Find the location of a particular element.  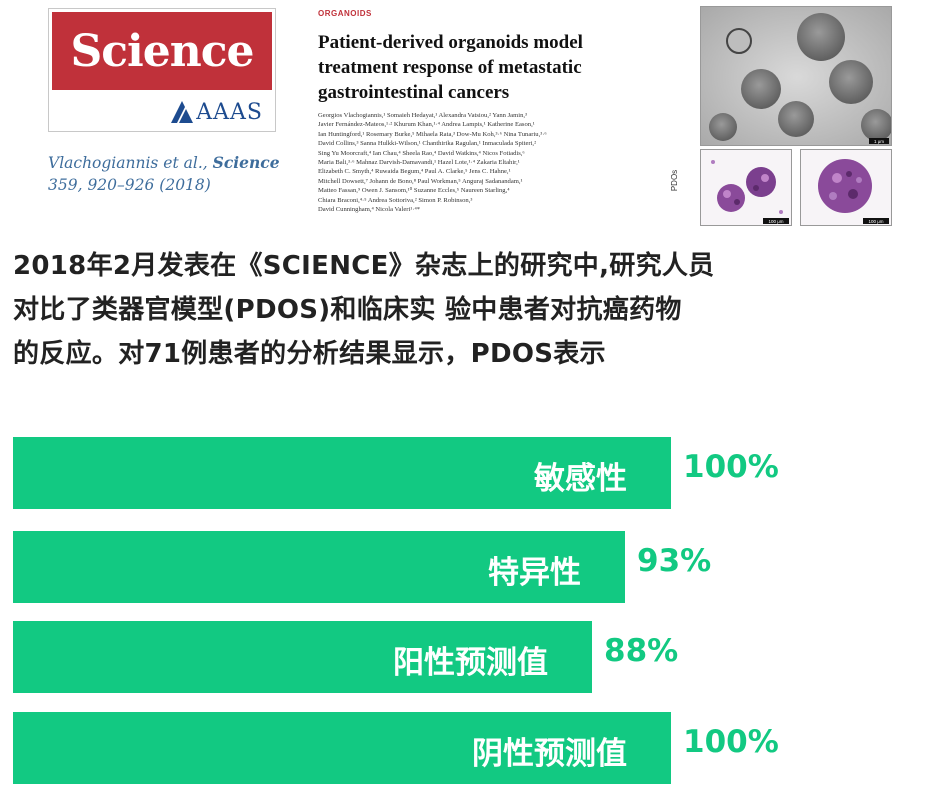

science-logo: Science AAAS is located at coordinates (162, 70).